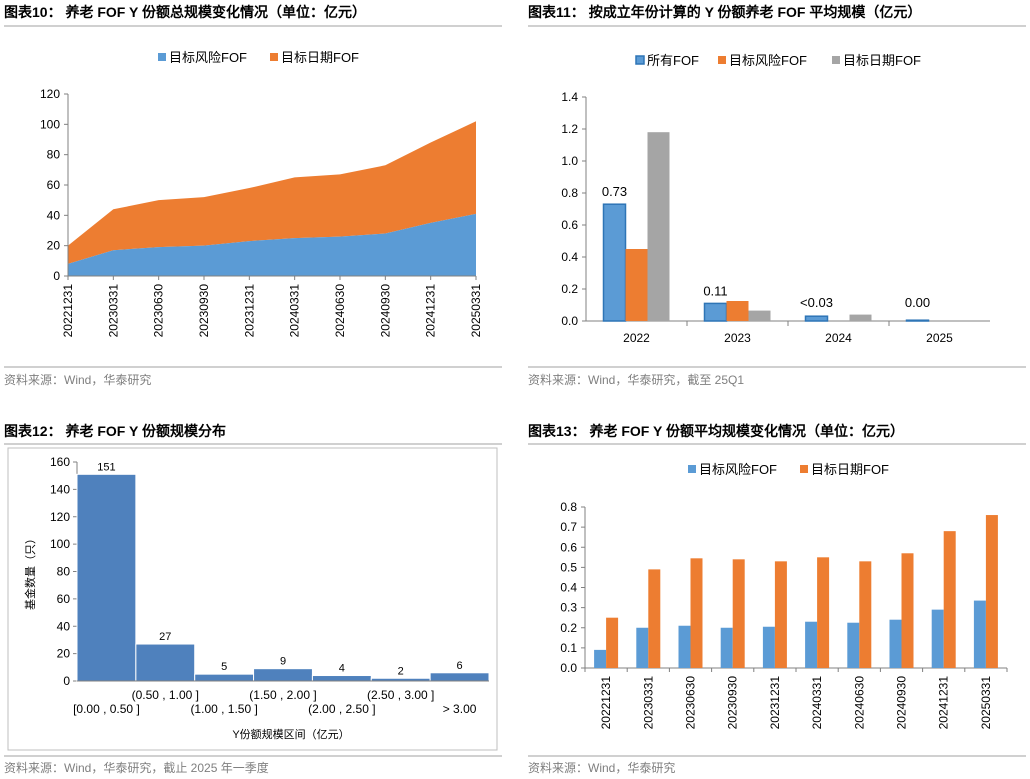  What do you see at coordinates (60, 544) in the screenshot?
I see `y-tick-label: 100` at bounding box center [60, 544].